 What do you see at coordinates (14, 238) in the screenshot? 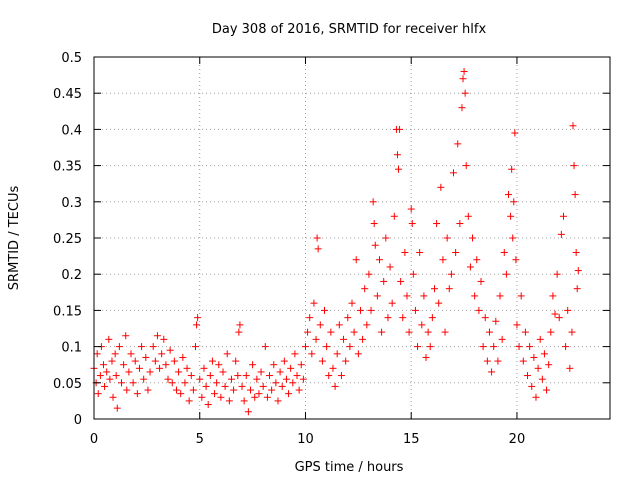
I see `y-axis-label: SRMTID / TECUs` at bounding box center [14, 238].